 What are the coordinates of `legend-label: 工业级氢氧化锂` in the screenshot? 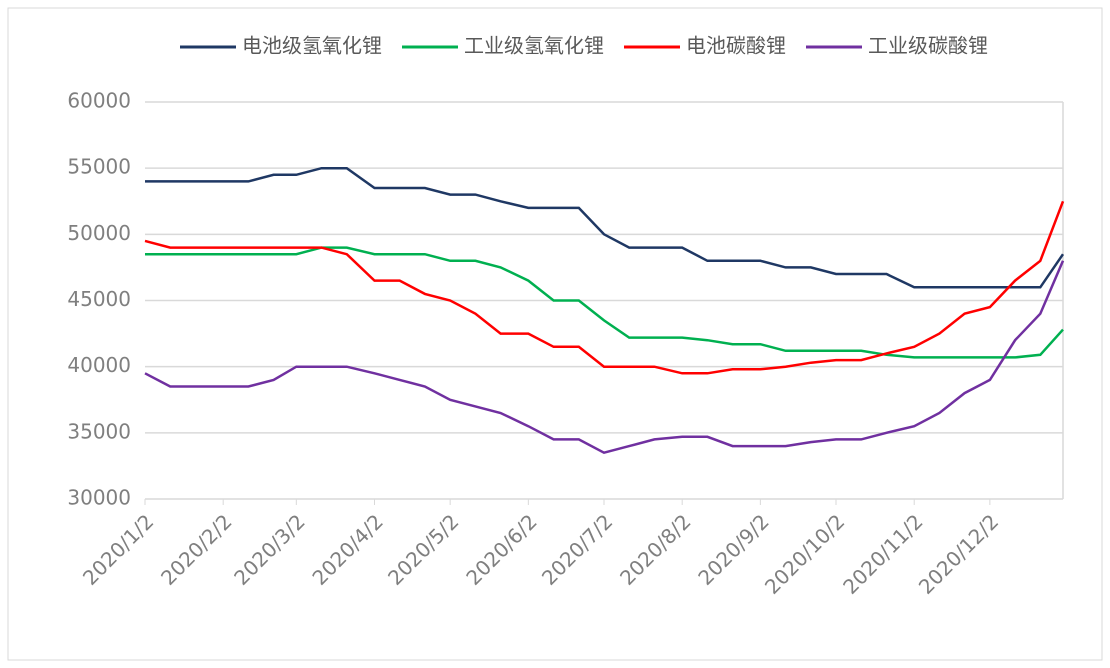 It's located at (534, 46).